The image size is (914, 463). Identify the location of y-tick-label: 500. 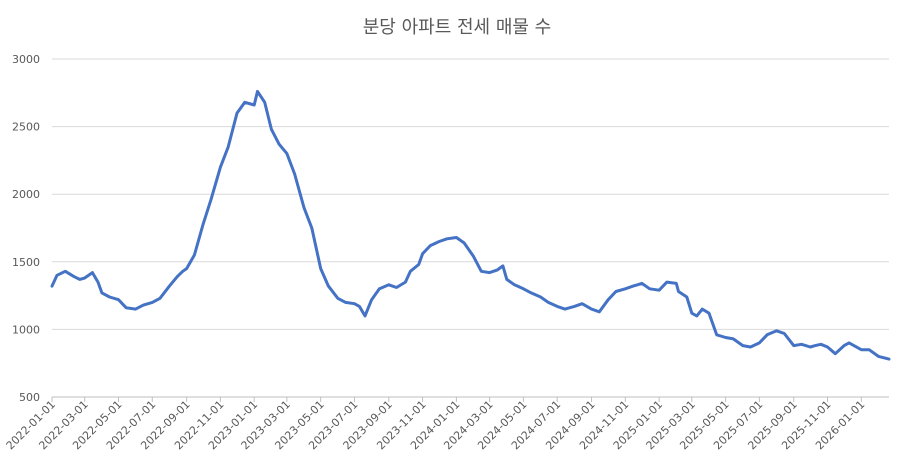
(29, 397).